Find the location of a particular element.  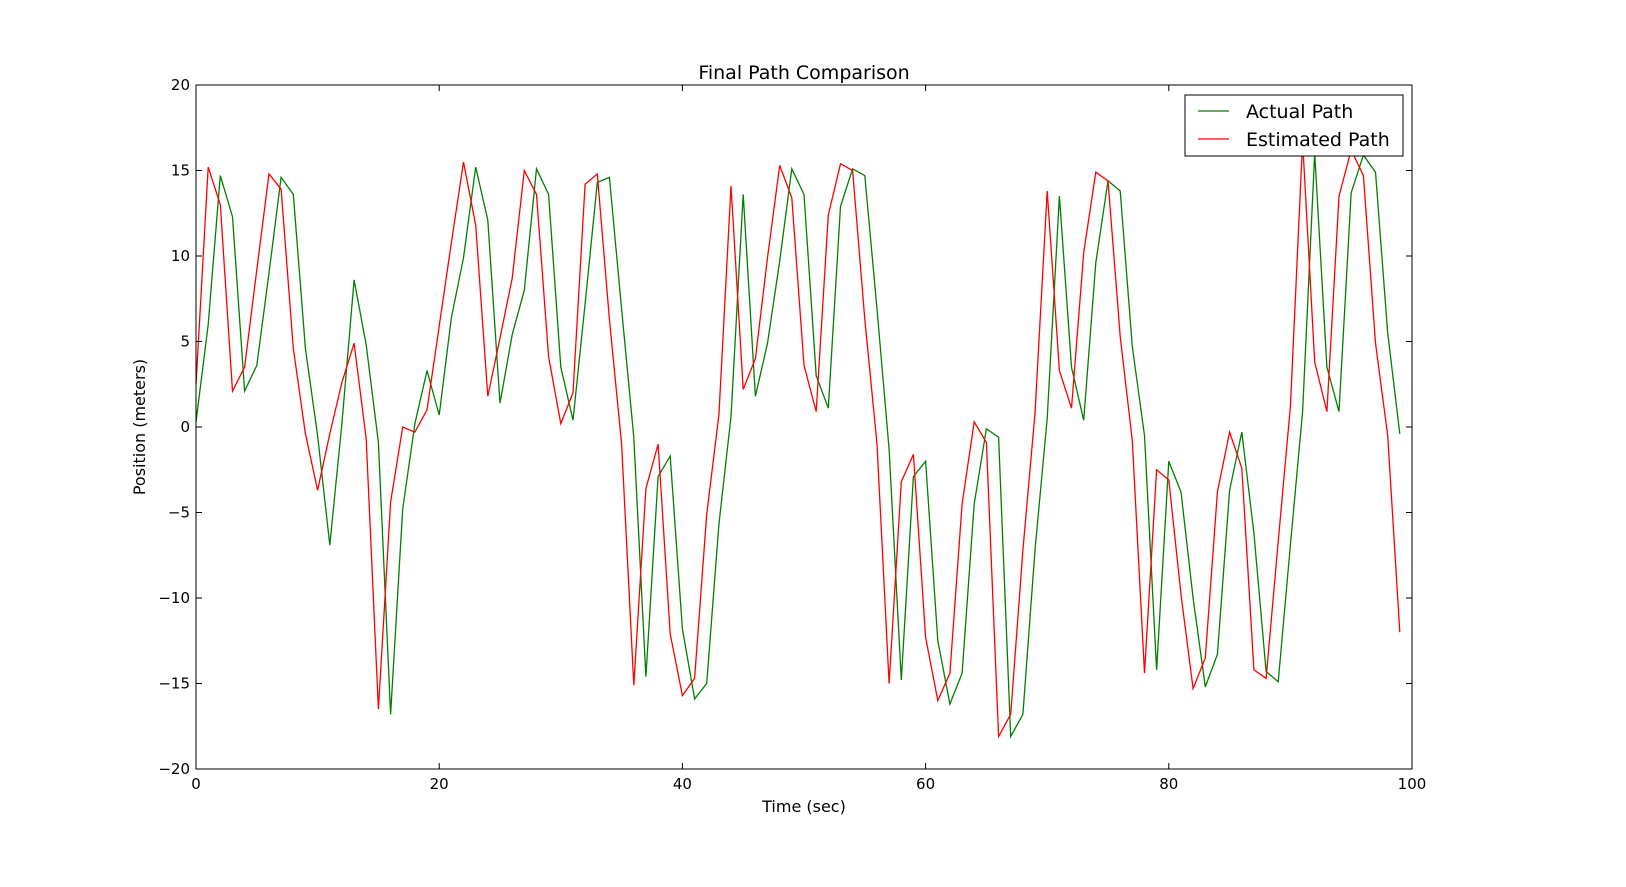

x-tick-label: 100 is located at coordinates (1412, 784).